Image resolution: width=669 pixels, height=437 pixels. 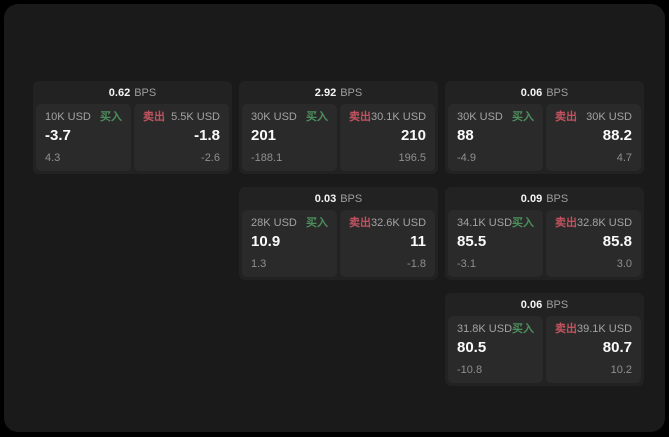 What do you see at coordinates (338, 198) in the screenshot?
I see `spread-header: 0.03 BPS` at bounding box center [338, 198].